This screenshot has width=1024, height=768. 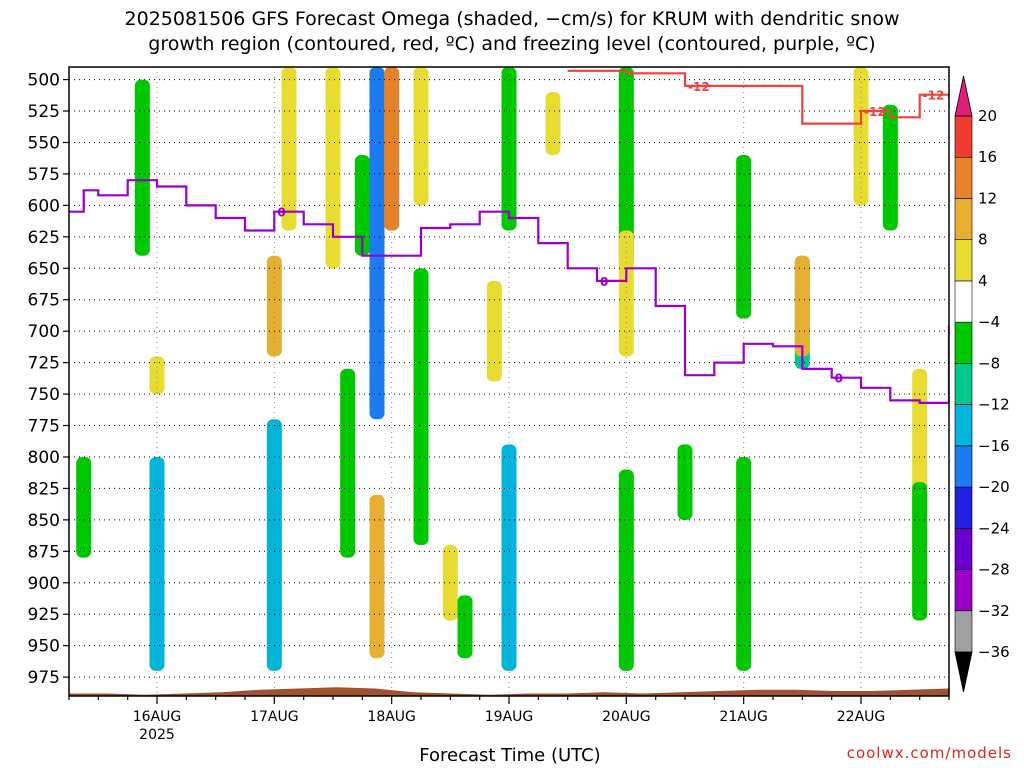 What do you see at coordinates (994, 487) in the screenshot?
I see `colorbar-label: −20` at bounding box center [994, 487].